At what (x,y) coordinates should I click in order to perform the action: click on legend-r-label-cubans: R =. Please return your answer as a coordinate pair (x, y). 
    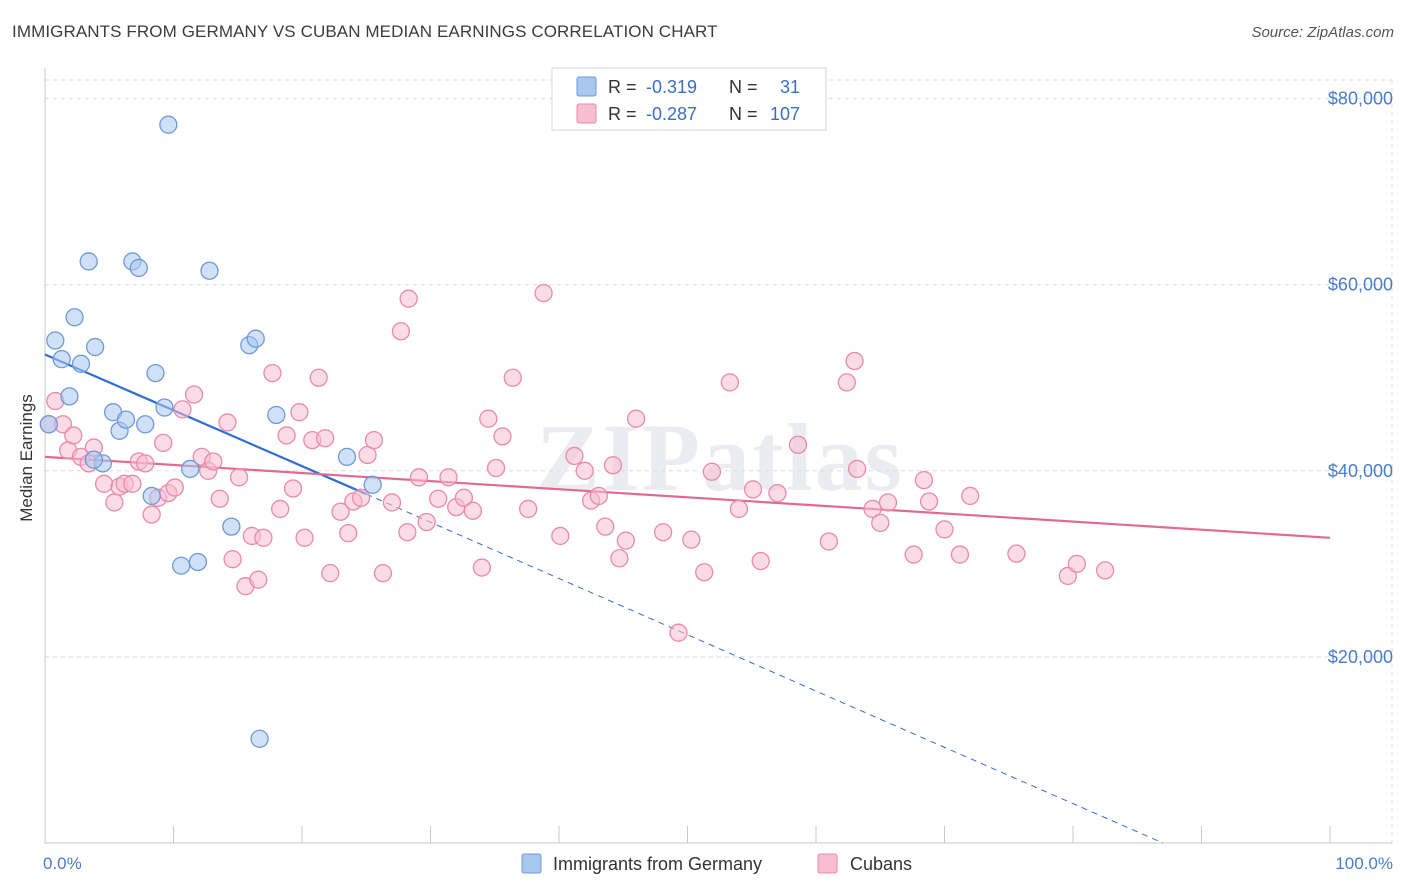
    Looking at the image, I should click on (622, 114).